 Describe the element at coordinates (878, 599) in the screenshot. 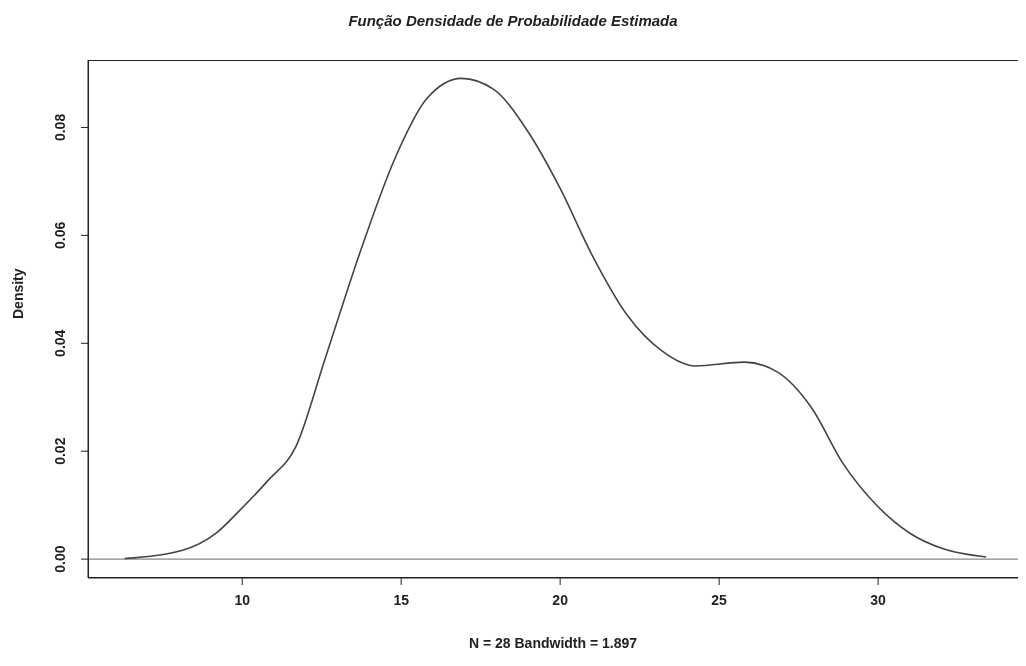

I see `x-tick-label: 30` at that location.